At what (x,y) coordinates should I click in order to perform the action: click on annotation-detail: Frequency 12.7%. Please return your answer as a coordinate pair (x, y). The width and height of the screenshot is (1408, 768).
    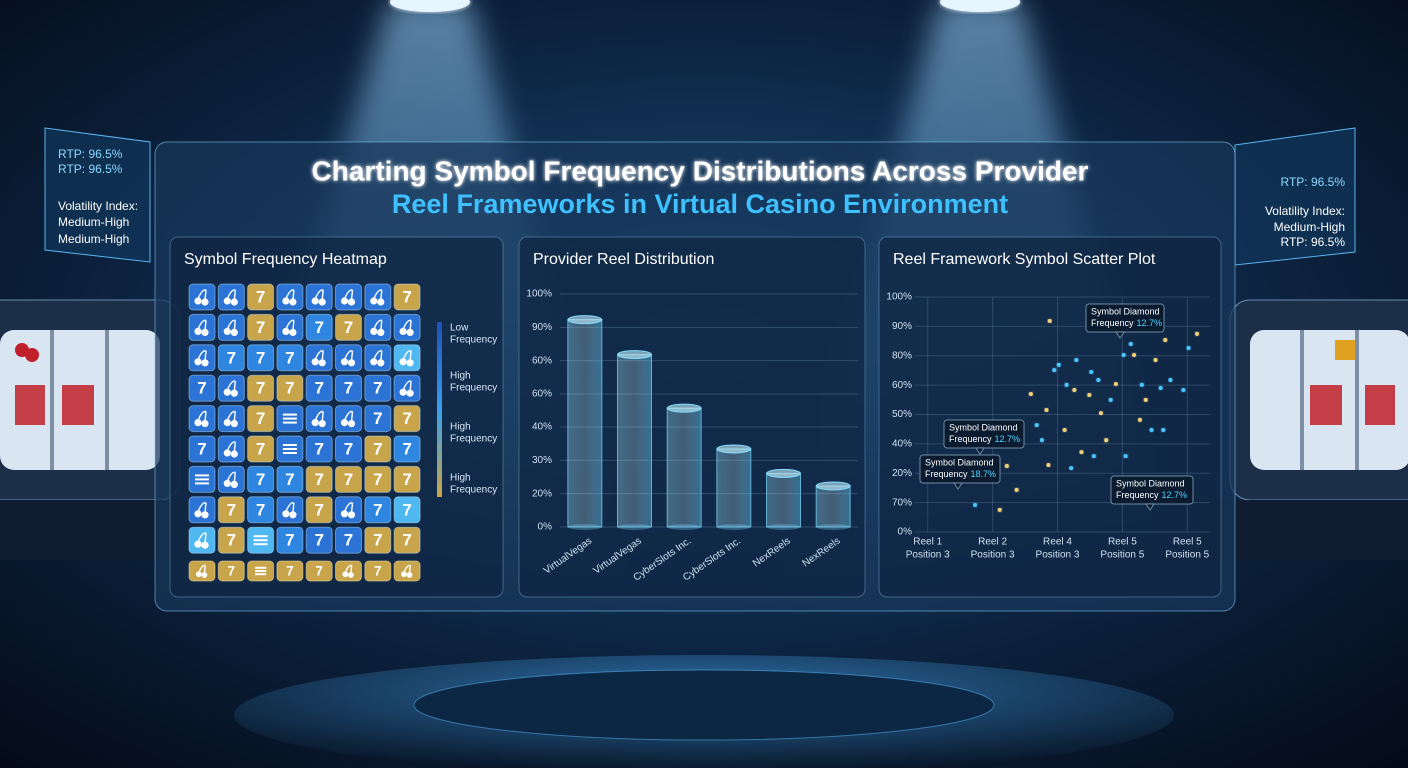
    Looking at the image, I should click on (984, 439).